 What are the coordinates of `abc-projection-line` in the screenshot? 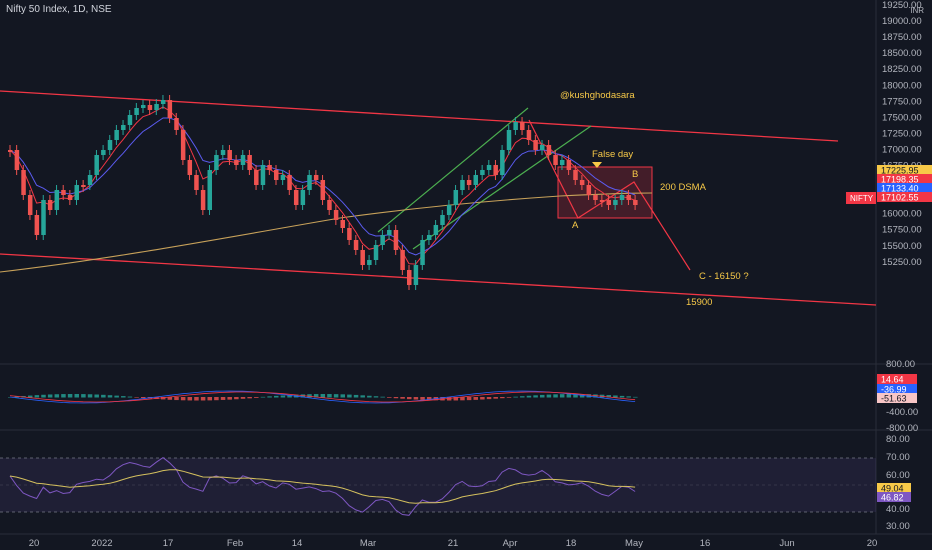 It's located at (609, 195).